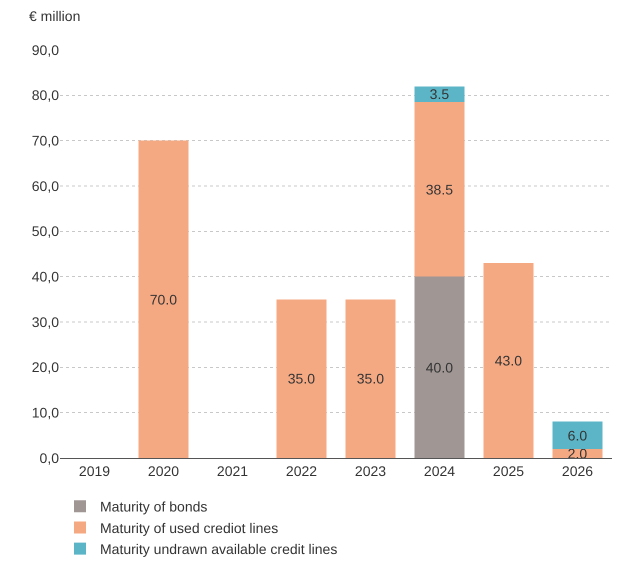 The width and height of the screenshot is (627, 577). I want to click on data-label: 40.0, so click(440, 367).